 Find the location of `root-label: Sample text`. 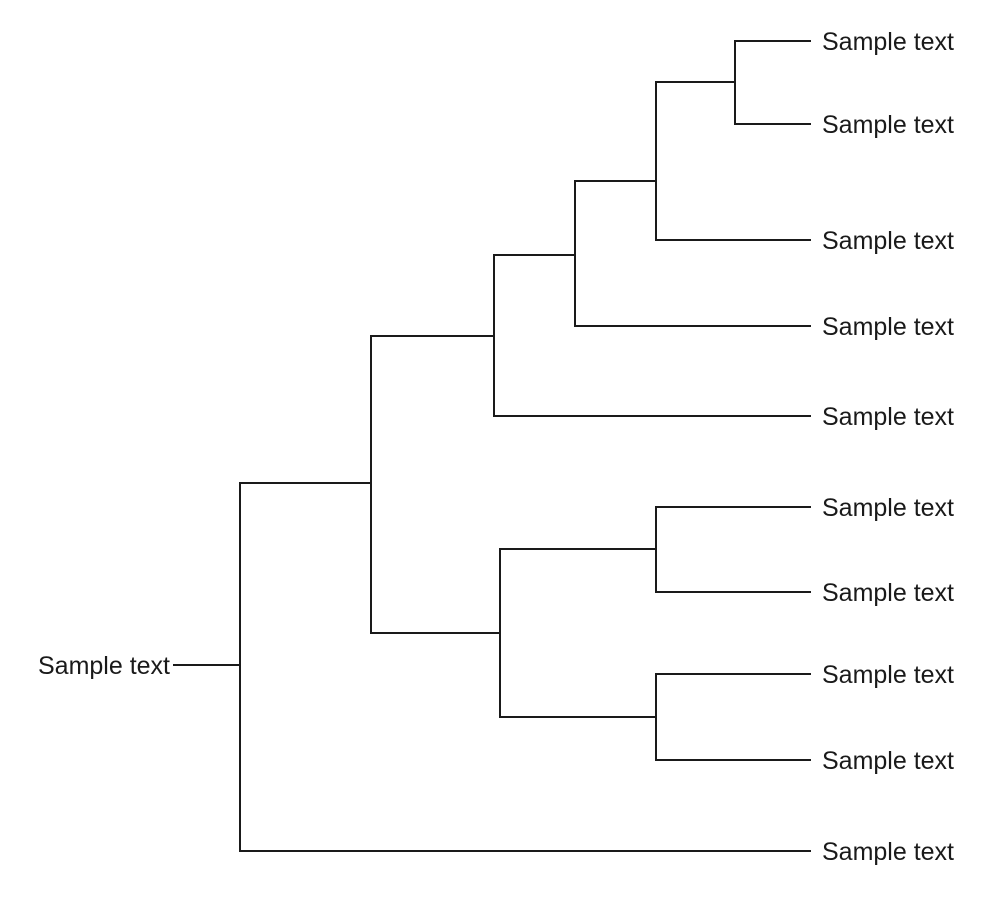

root-label: Sample text is located at coordinates (104, 666).